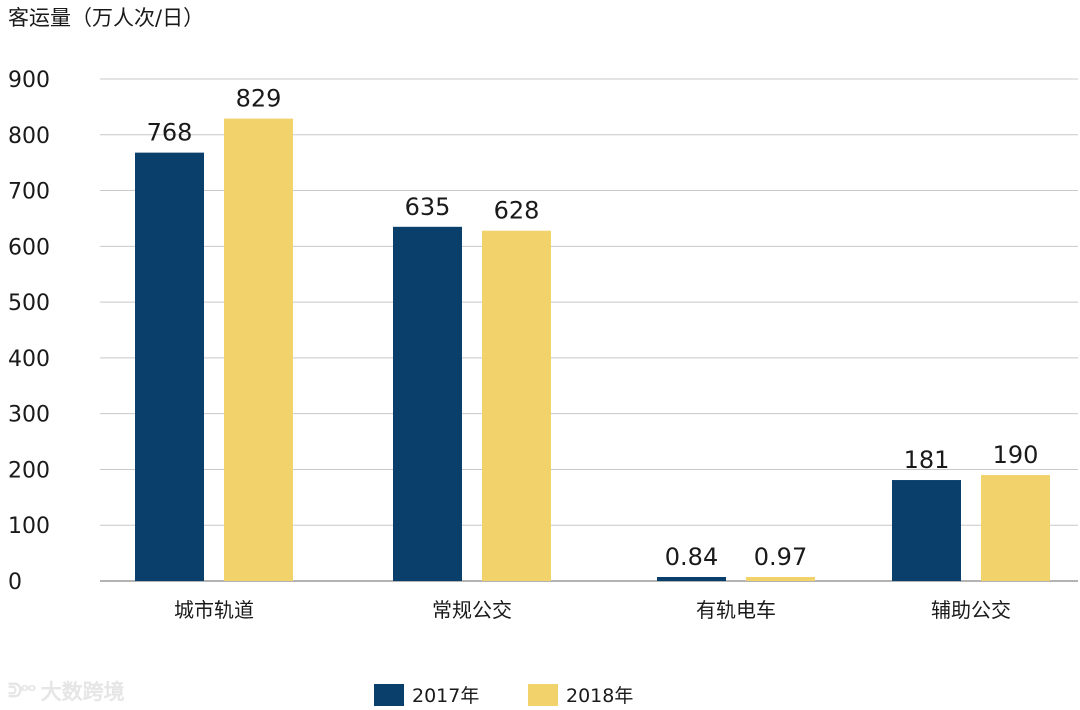 The height and width of the screenshot is (710, 1080). I want to click on legend: 2017年 2018年, so click(540, 694).